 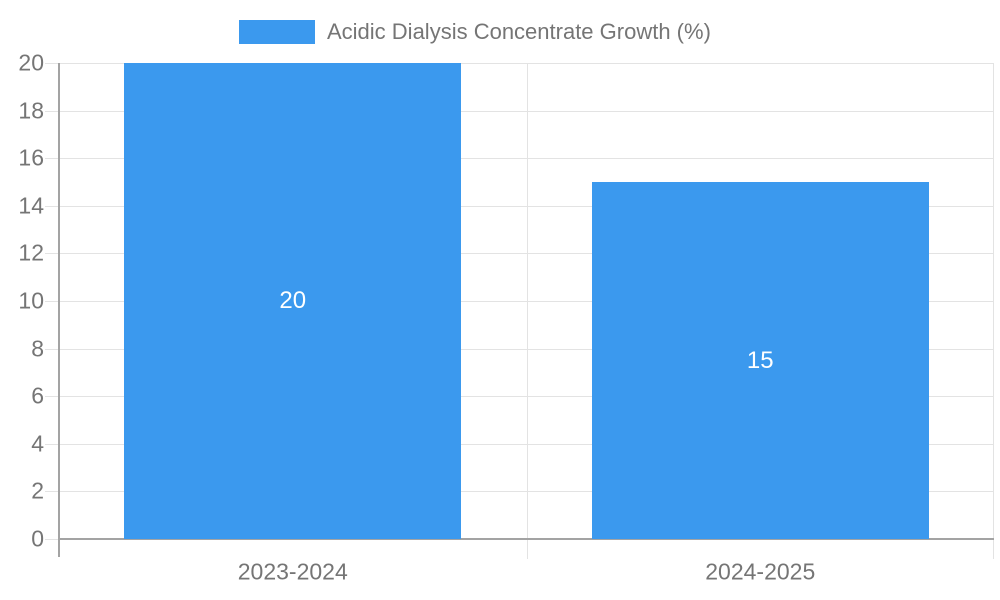 I want to click on bar-value-label: 15, so click(x=760, y=360).